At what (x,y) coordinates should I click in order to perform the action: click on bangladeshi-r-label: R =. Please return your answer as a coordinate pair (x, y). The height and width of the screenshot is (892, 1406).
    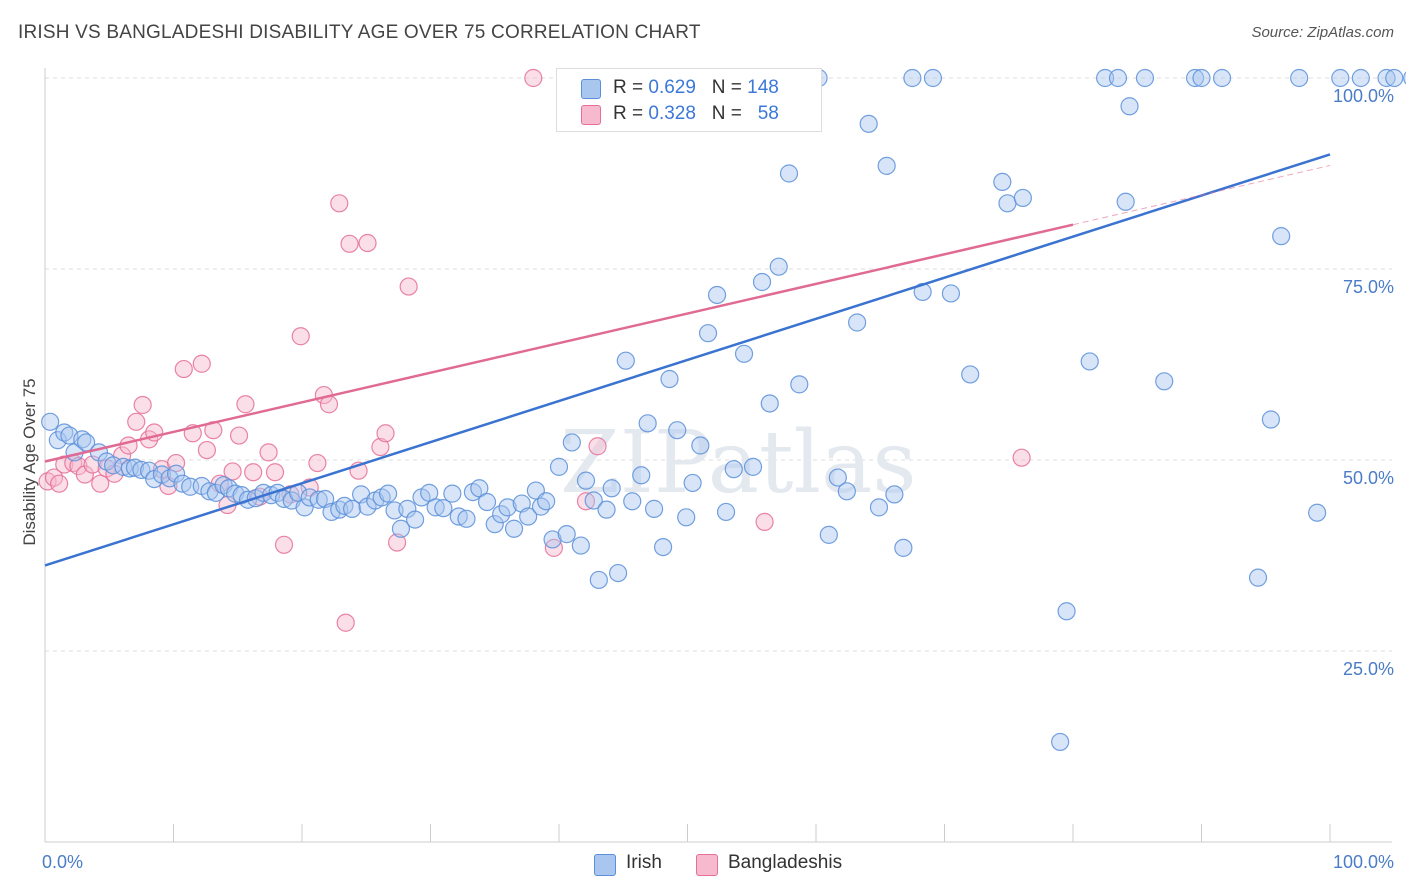
    Looking at the image, I should click on (631, 113).